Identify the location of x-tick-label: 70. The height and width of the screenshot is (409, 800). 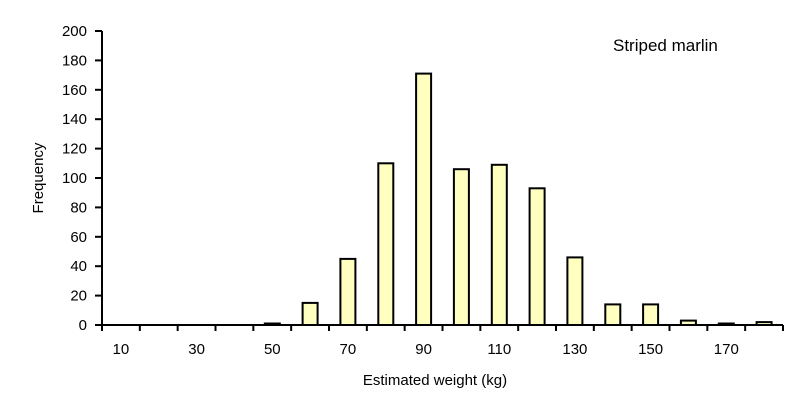
(348, 349).